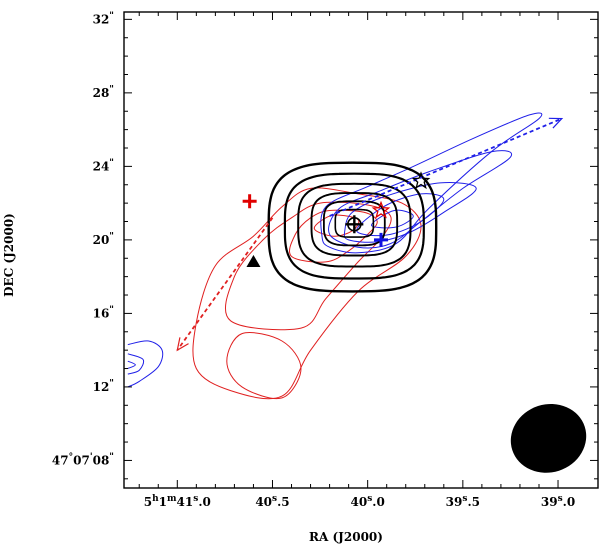 Image resolution: width=600 pixels, height=549 pixels. Describe the element at coordinates (346, 537) in the screenshot. I see `x-axis-label: RA (J2000)` at that location.